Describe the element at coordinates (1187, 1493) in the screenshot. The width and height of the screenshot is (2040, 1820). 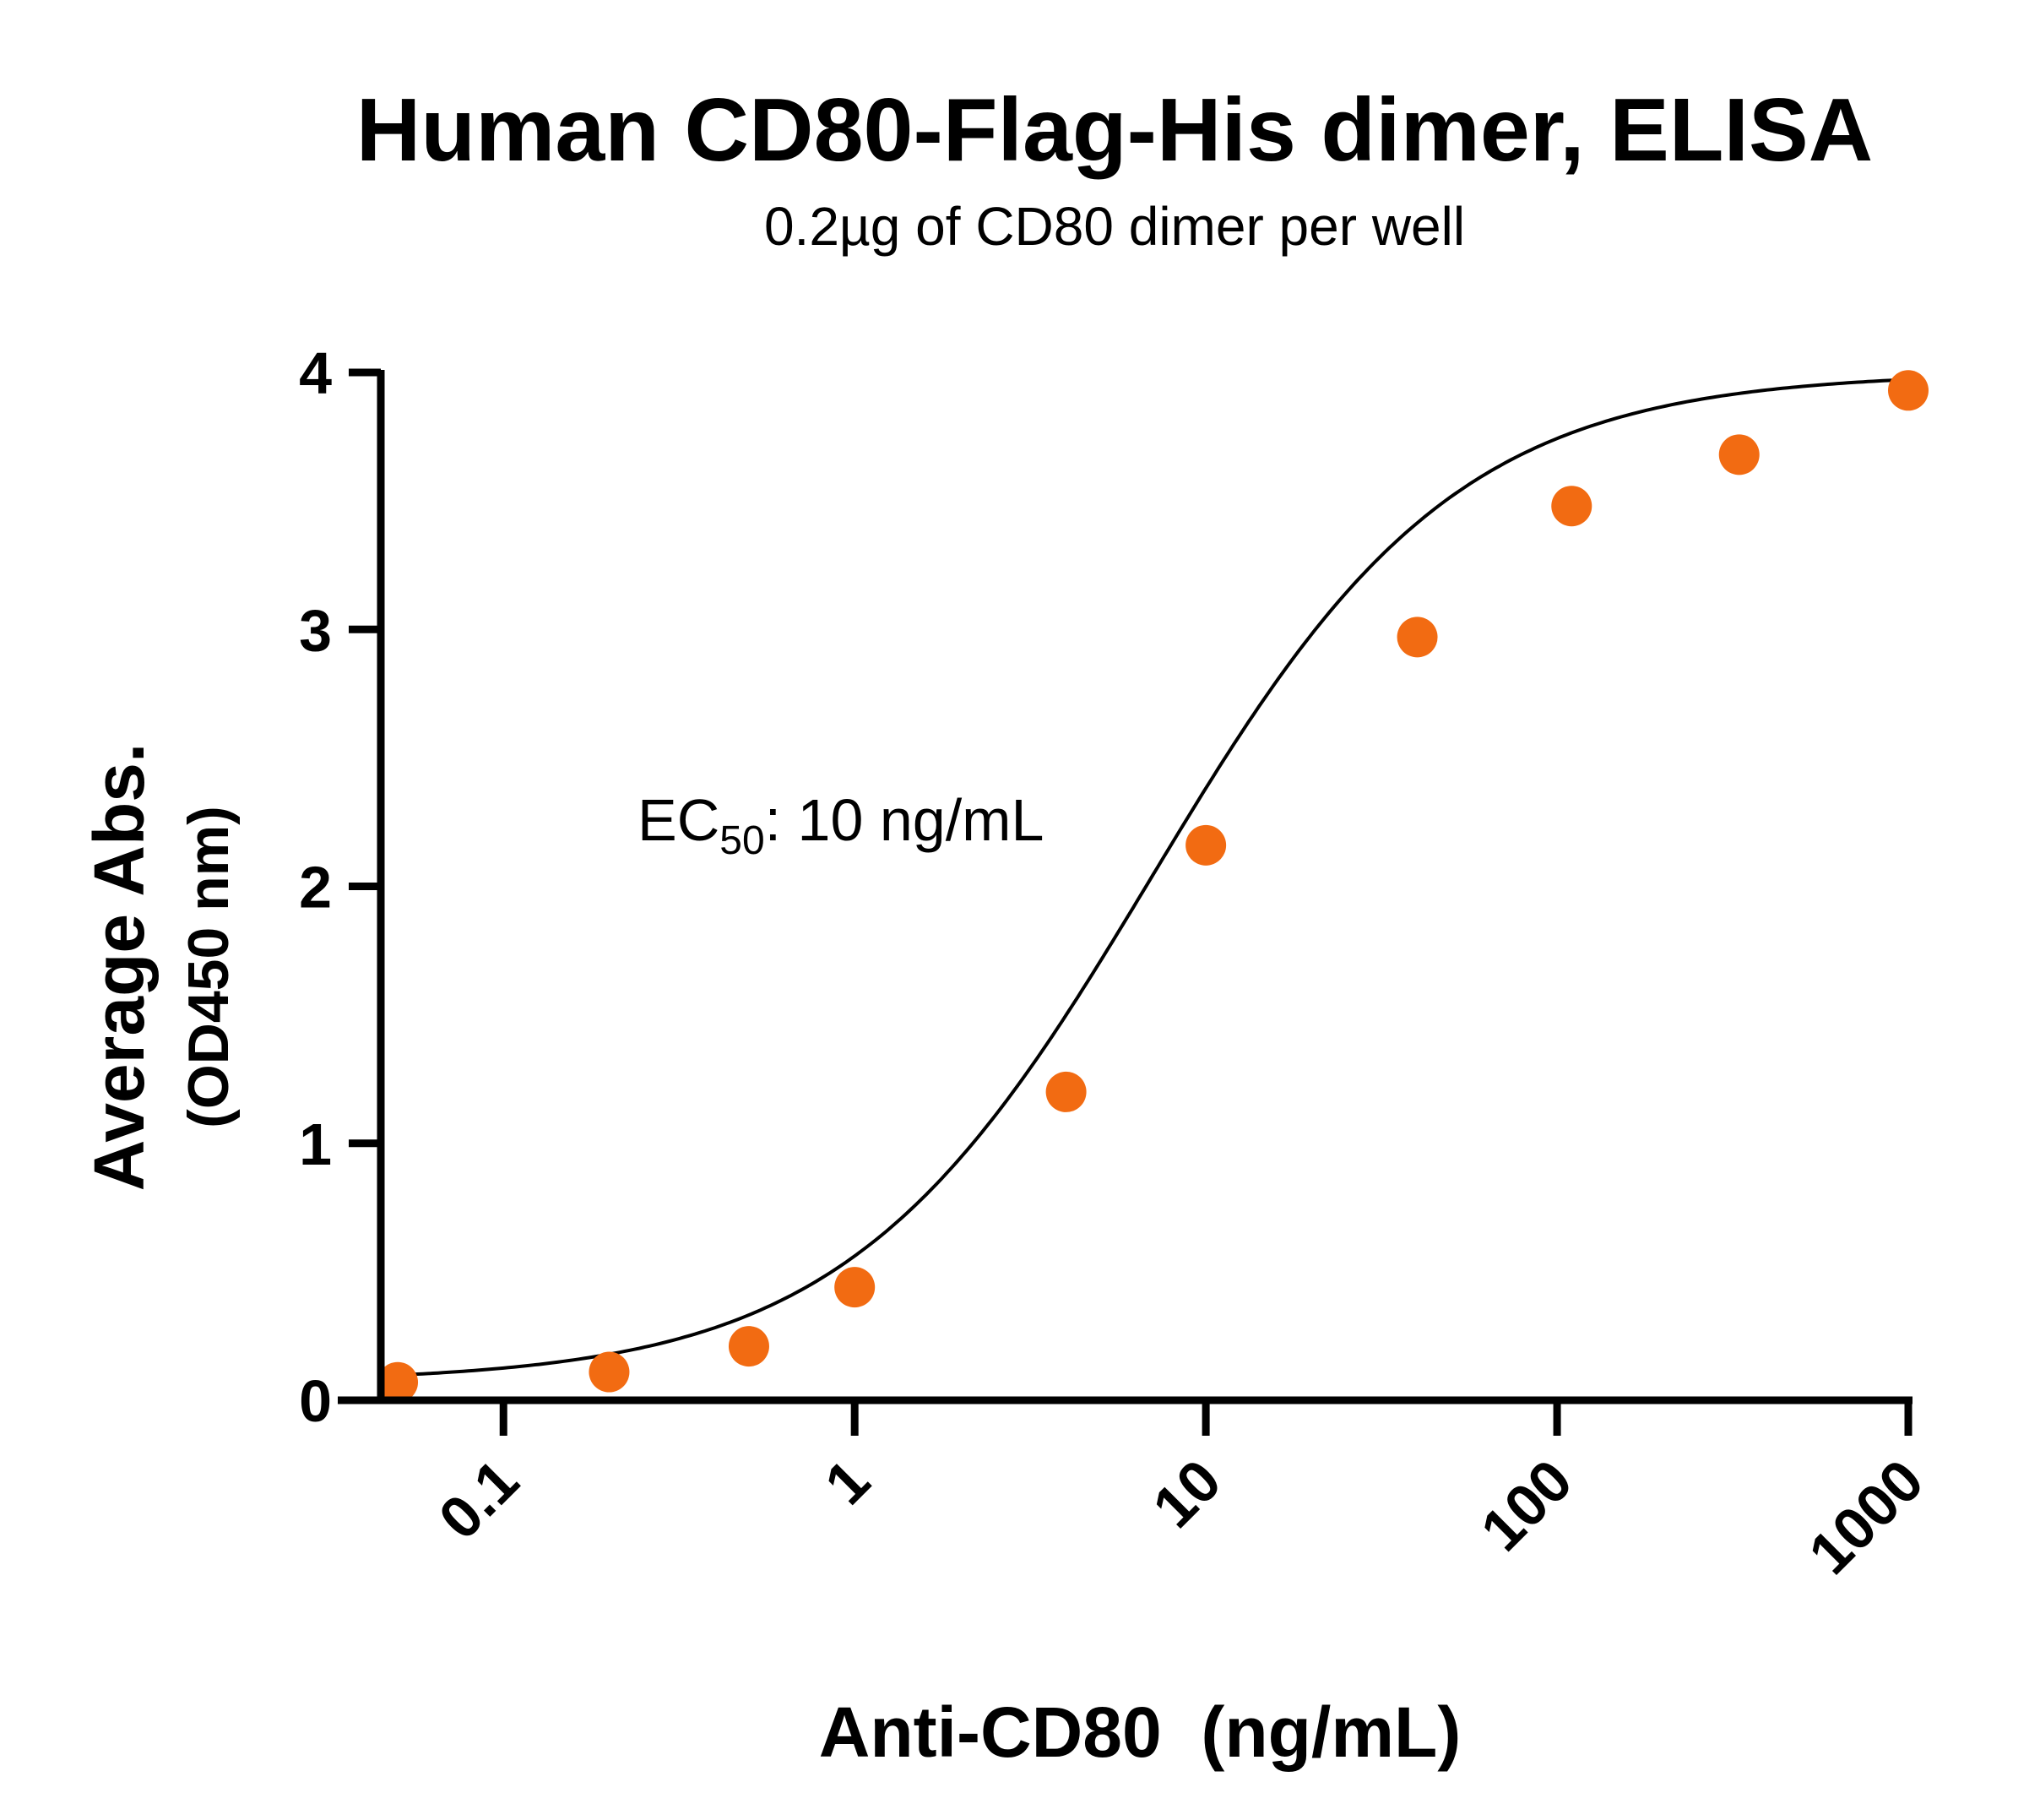
I see `x-tick-label: 10` at that location.